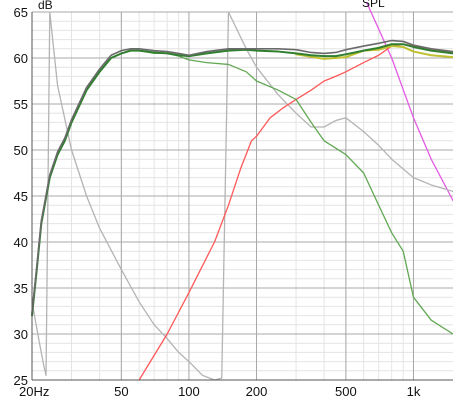  I want to click on y-tick-label: 40, so click(21, 242).